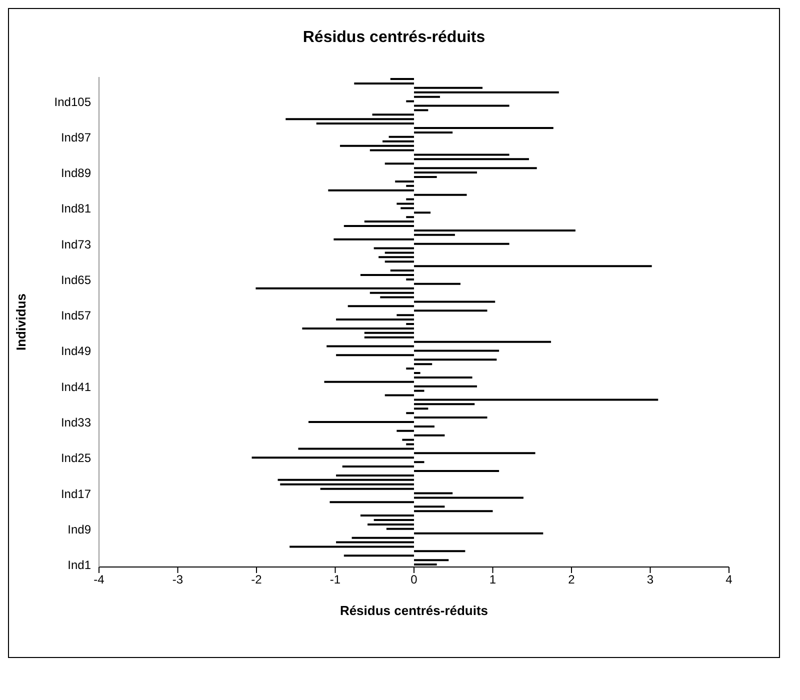 This screenshot has height=700, width=800. I want to click on y-tick-label: Ind9, so click(80, 529).